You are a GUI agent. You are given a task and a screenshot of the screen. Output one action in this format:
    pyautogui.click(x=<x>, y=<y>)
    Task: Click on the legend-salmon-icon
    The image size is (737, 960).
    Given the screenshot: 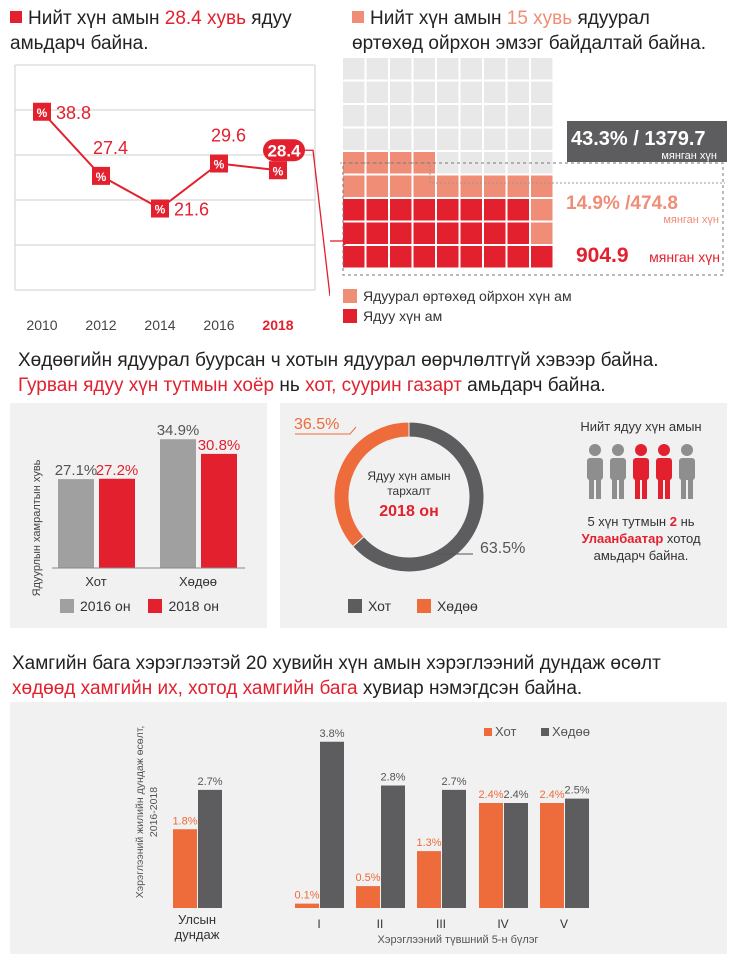 What is the action you would take?
    pyautogui.click(x=350, y=296)
    